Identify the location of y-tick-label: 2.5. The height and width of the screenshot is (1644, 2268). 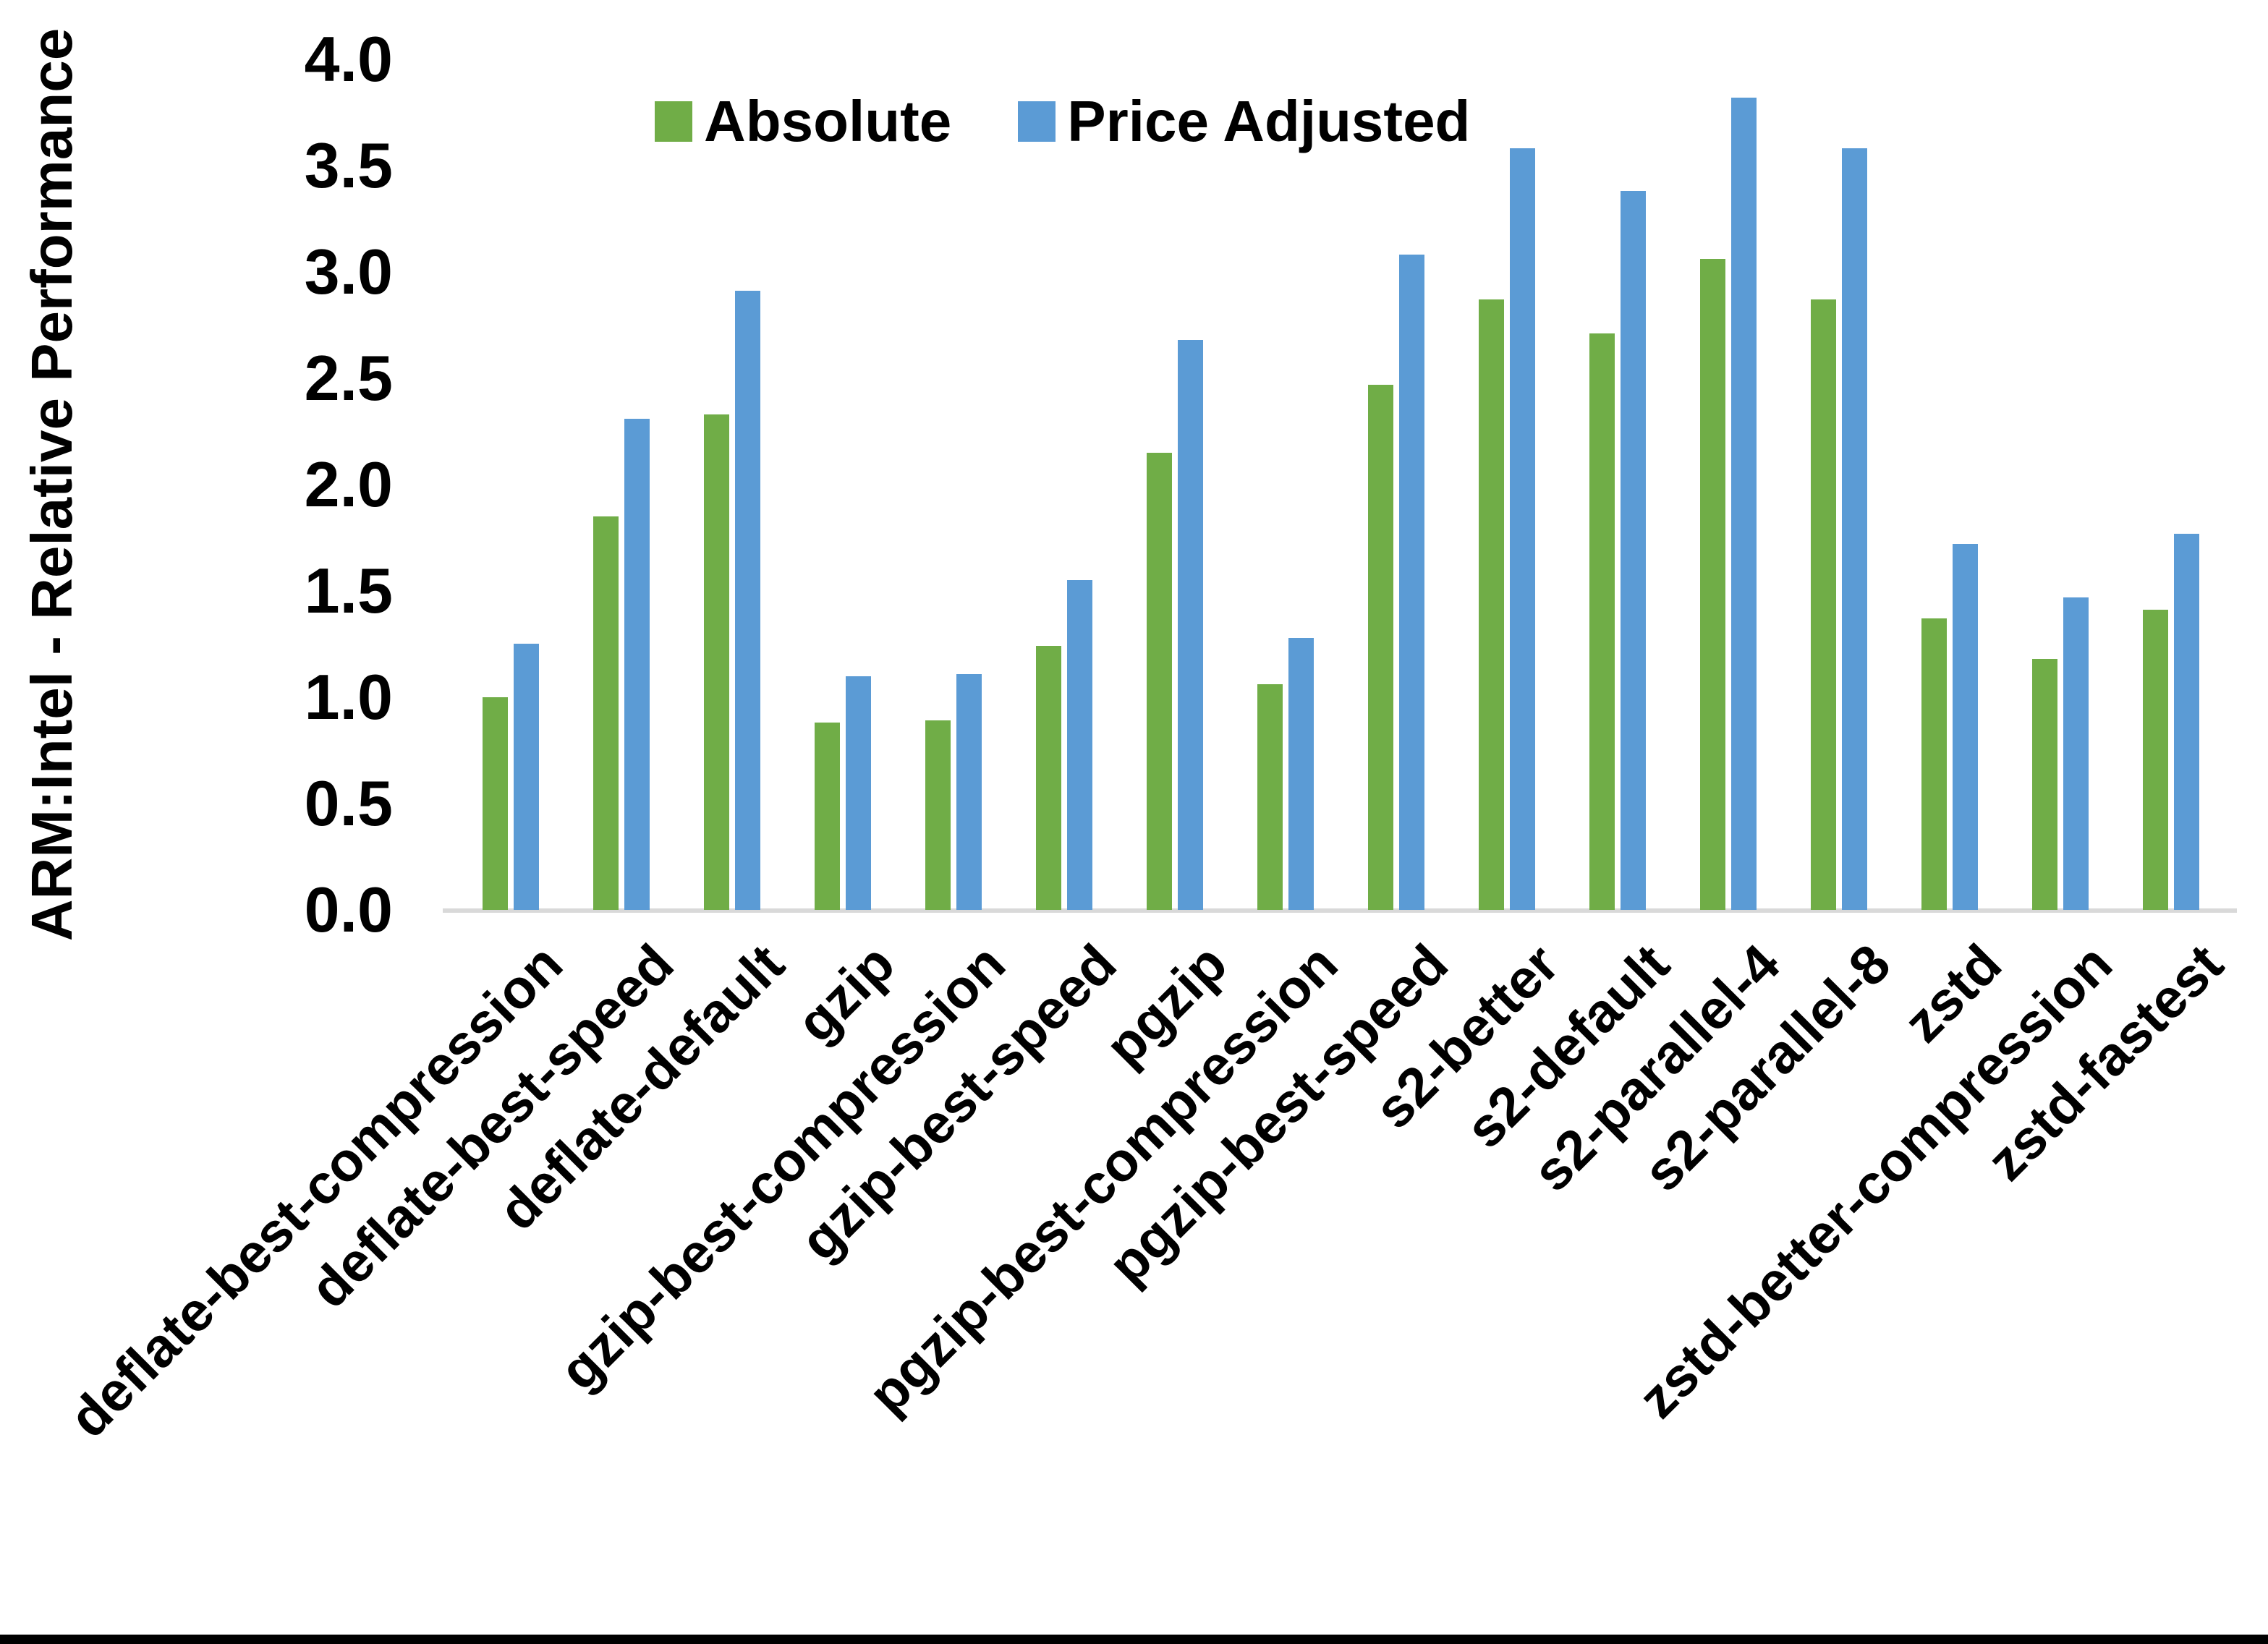
(348, 378).